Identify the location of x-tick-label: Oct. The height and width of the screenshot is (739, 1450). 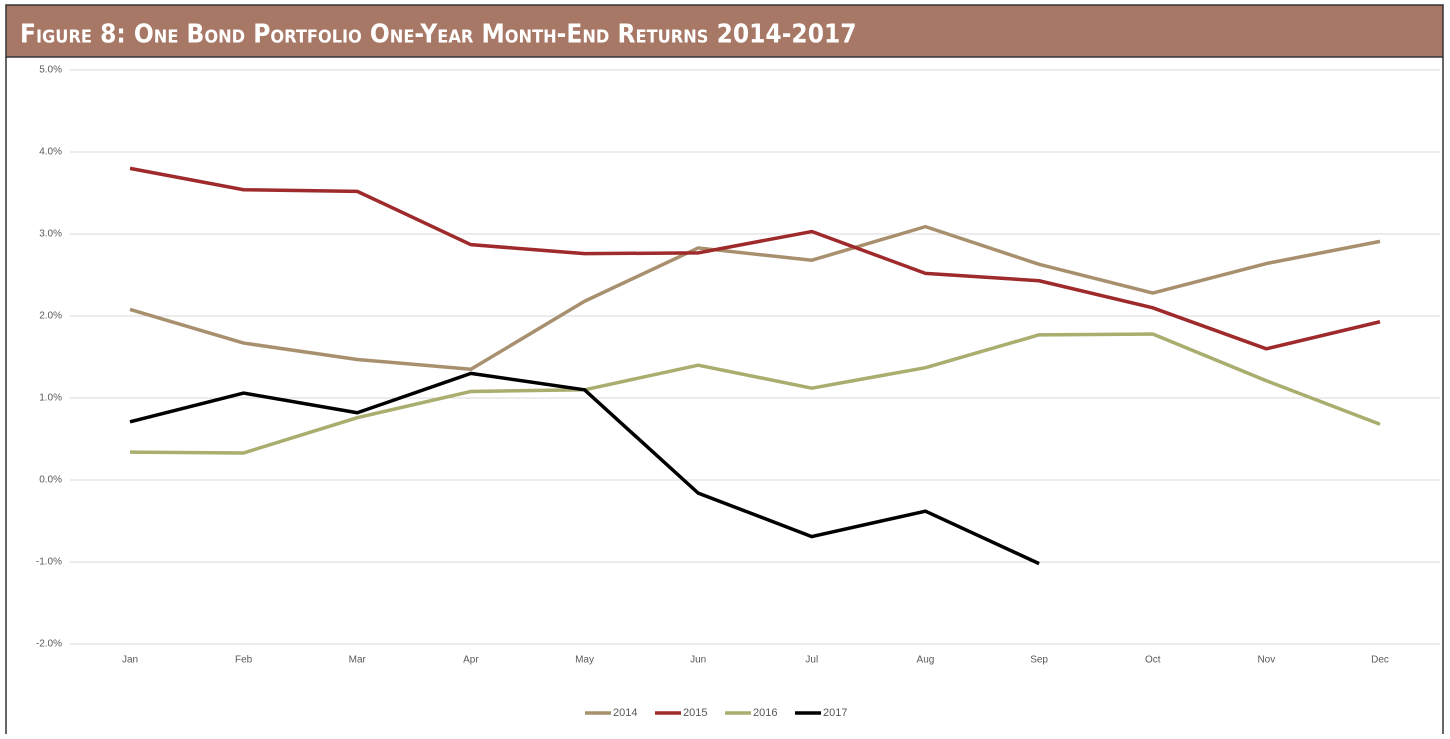
(1153, 660).